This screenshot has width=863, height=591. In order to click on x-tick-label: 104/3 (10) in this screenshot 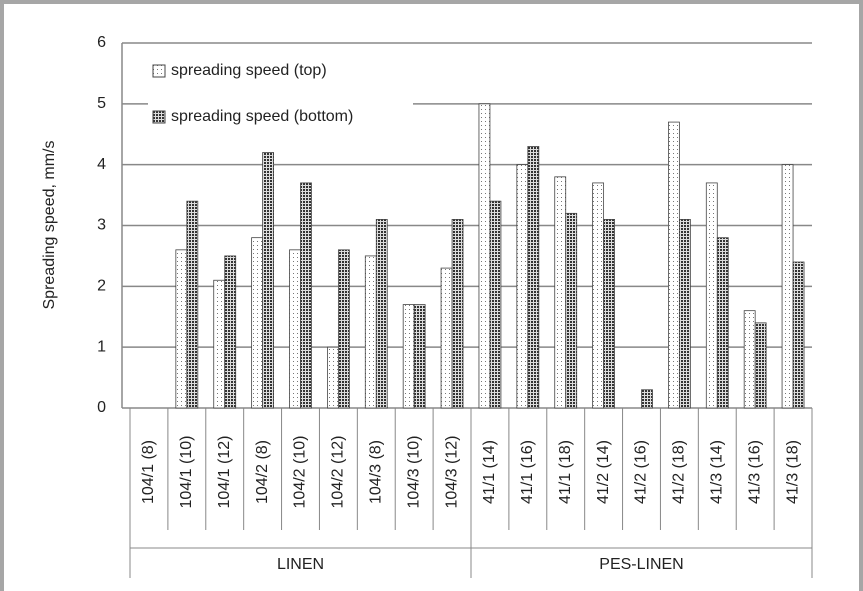, I will do `click(413, 472)`.